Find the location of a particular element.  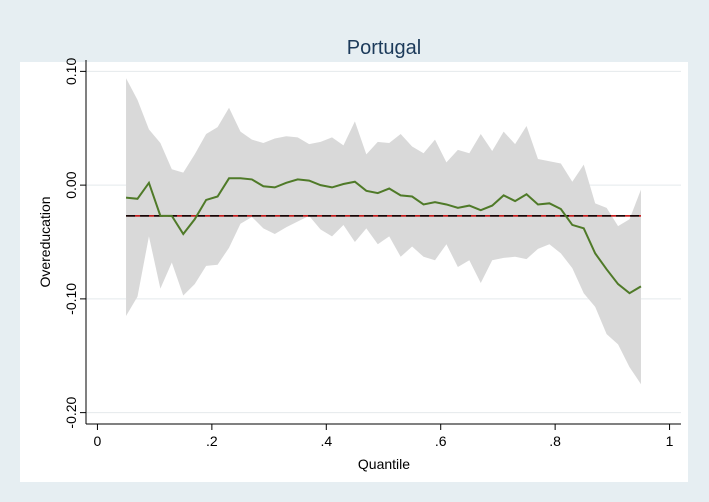

y-tick-label: -0.10 is located at coordinates (71, 299).